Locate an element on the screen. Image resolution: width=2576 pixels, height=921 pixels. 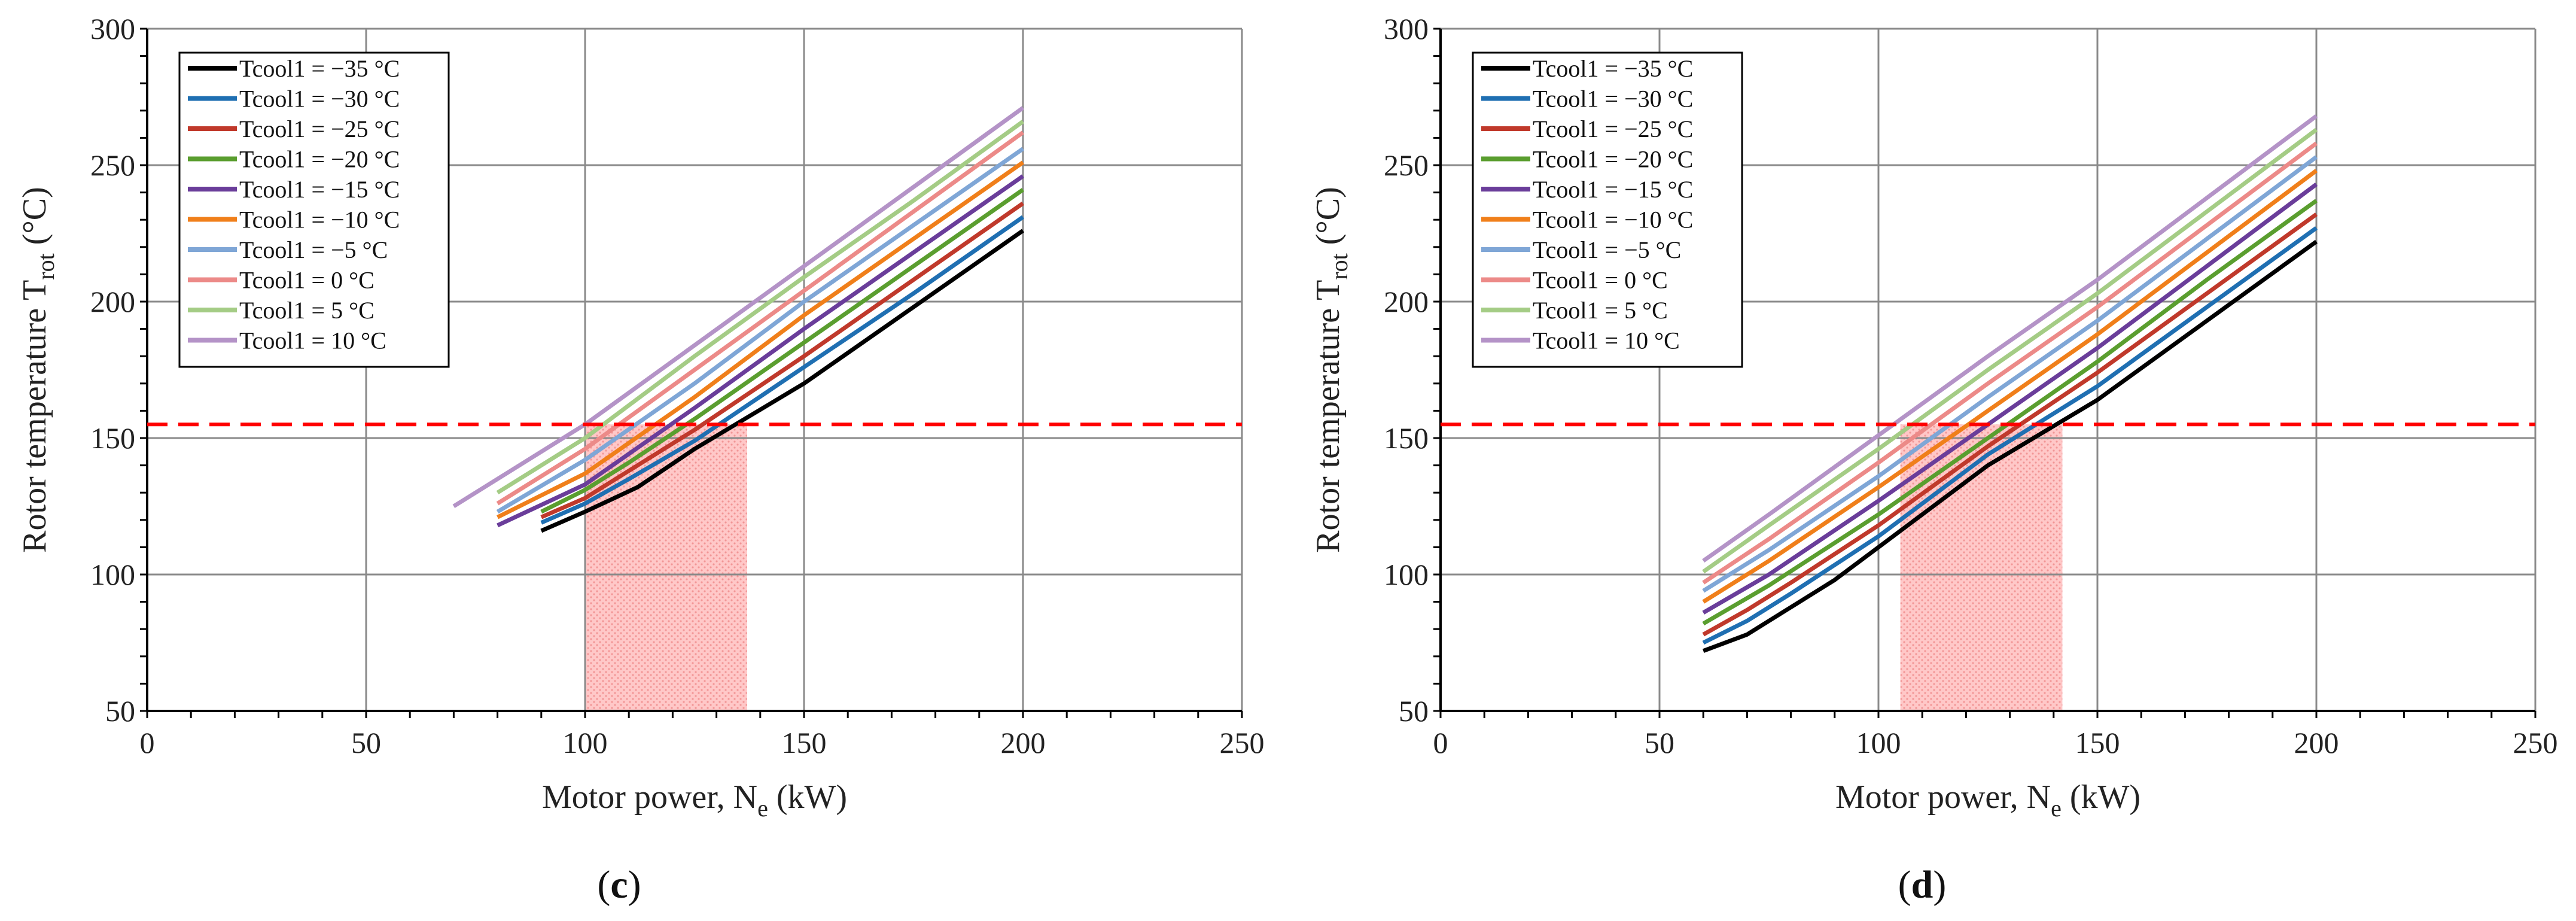
panel-label-letter: d is located at coordinates (1922, 885).